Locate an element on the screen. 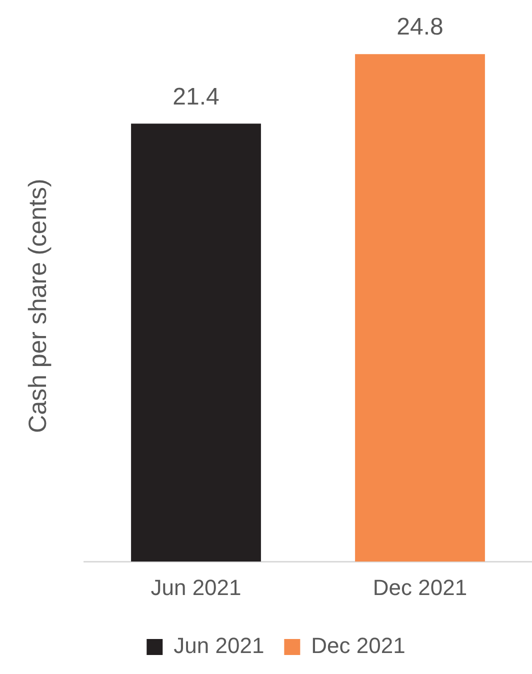 The image size is (532, 674). data-label: 21.4 is located at coordinates (196, 96).